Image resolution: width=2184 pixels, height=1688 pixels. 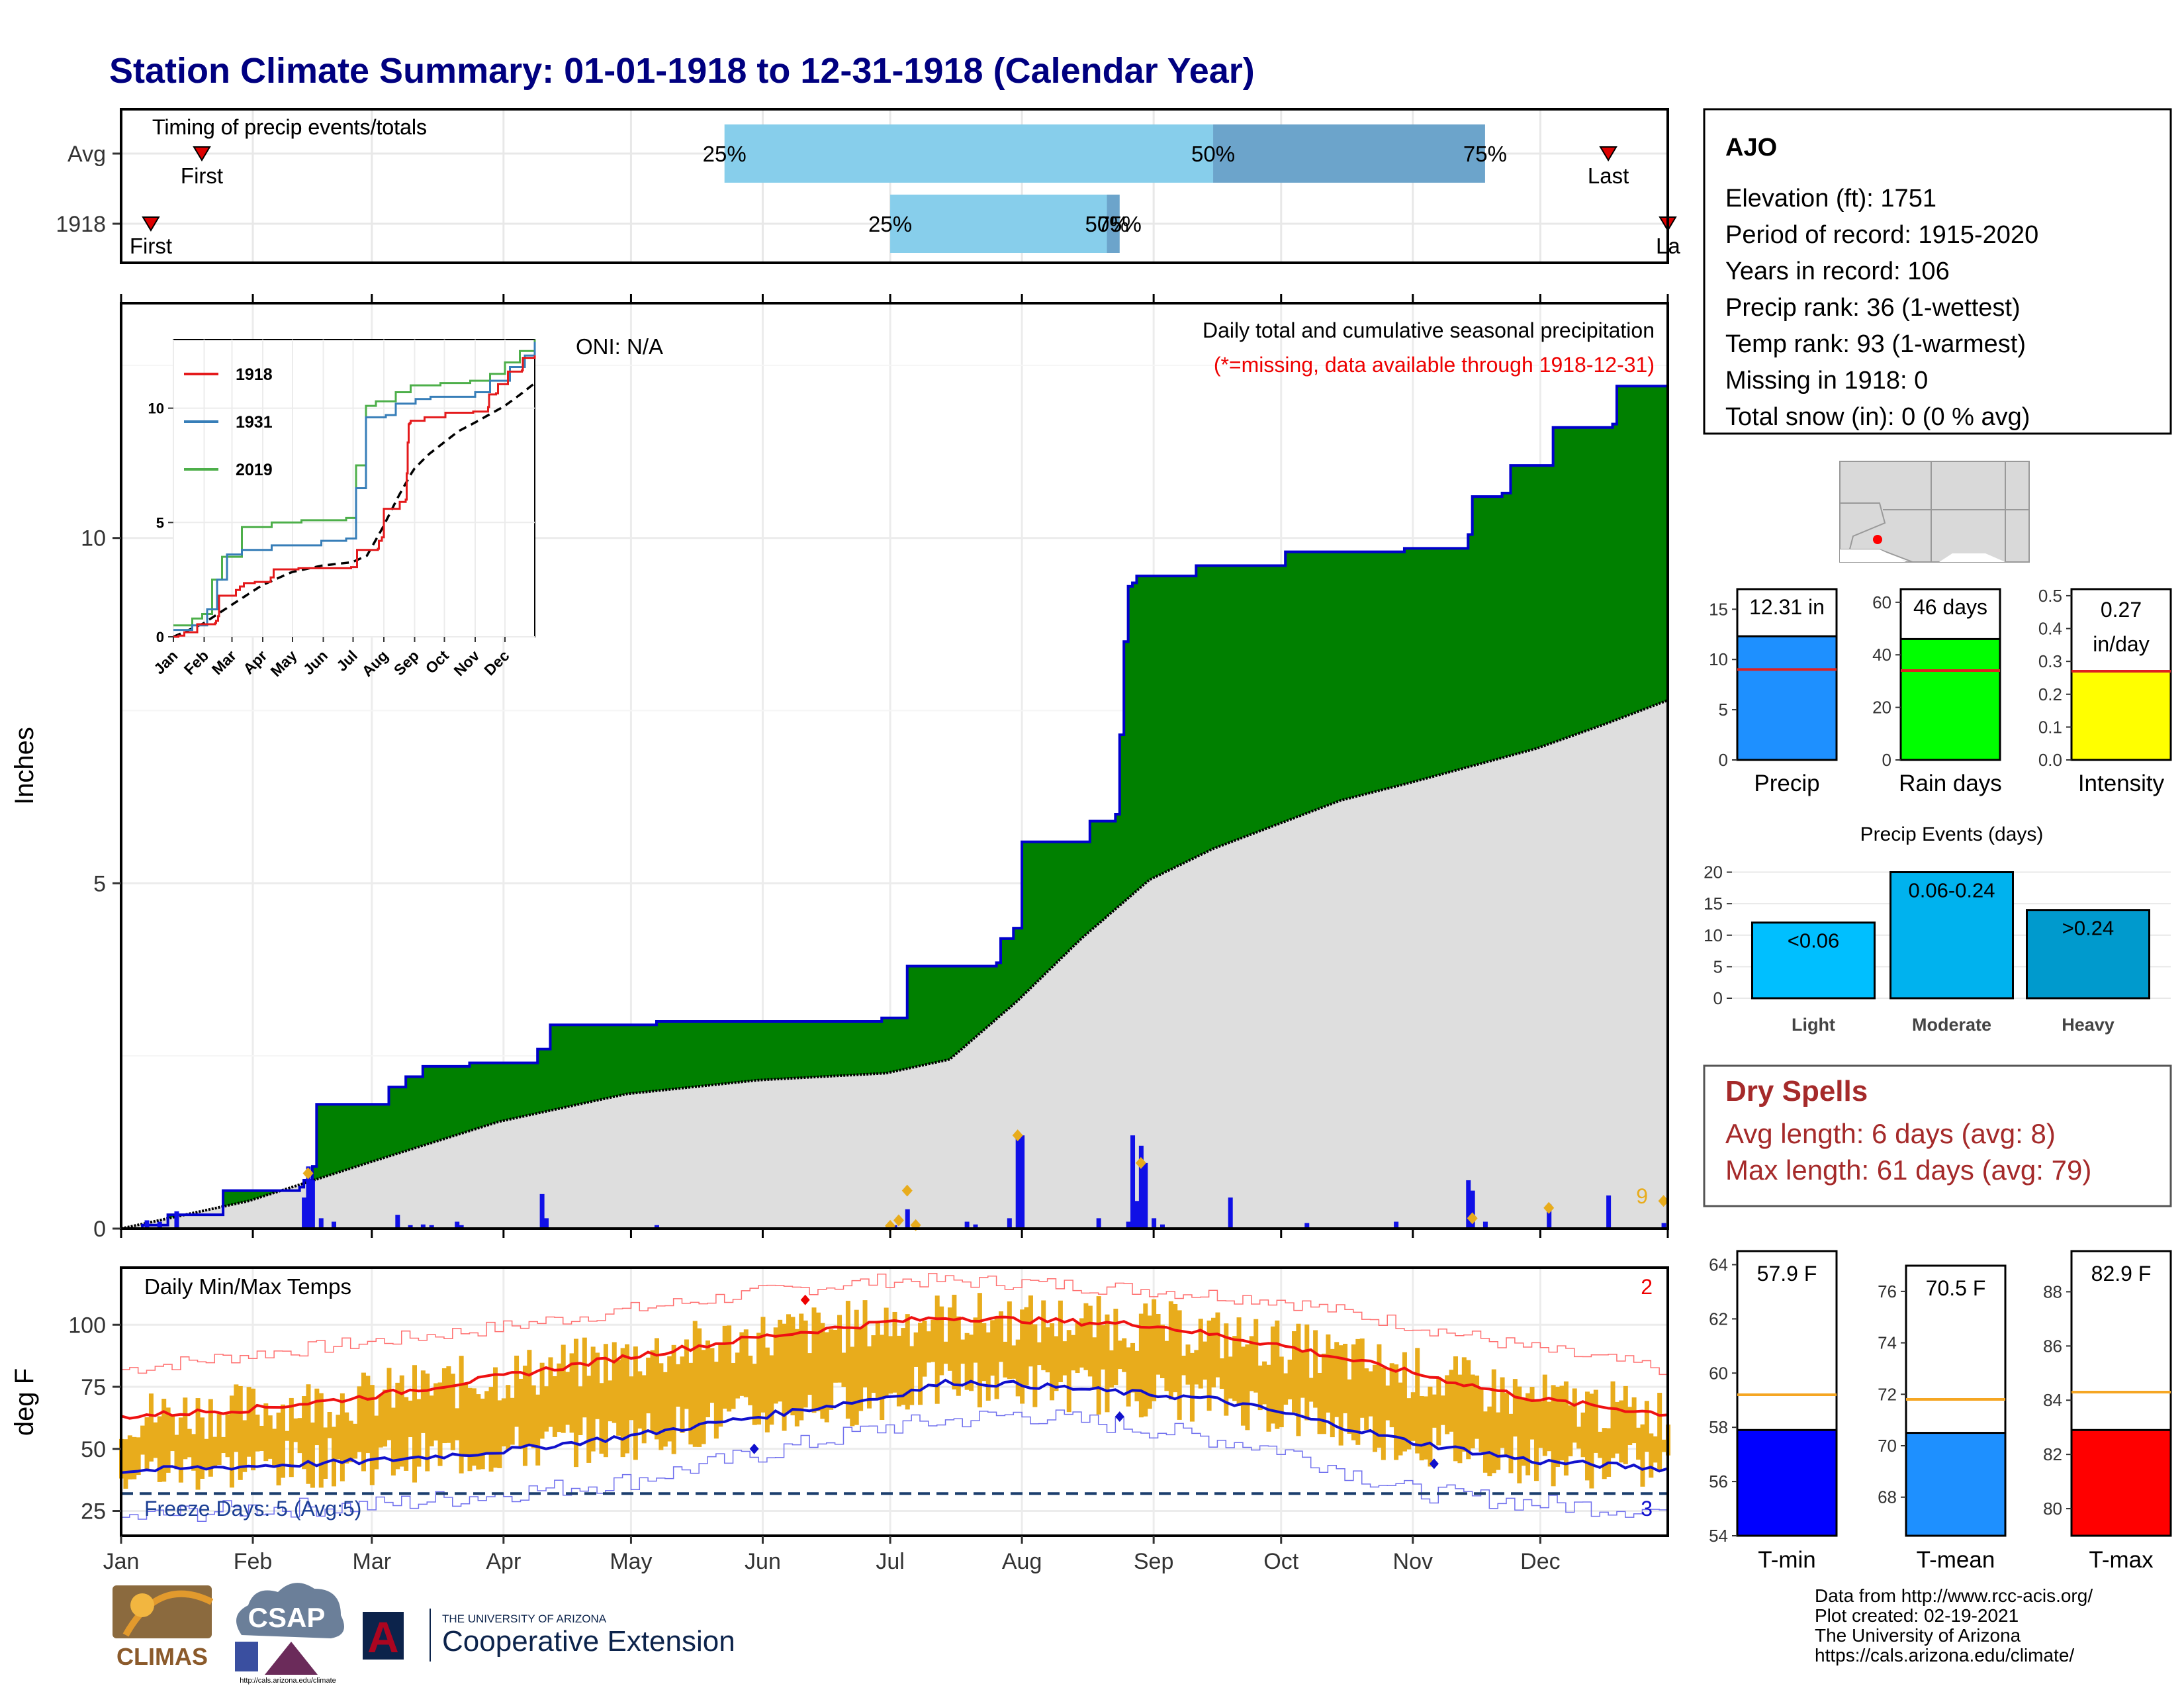 I want to click on temp-bar-y-tick-label: 74, so click(x=1888, y=1343).